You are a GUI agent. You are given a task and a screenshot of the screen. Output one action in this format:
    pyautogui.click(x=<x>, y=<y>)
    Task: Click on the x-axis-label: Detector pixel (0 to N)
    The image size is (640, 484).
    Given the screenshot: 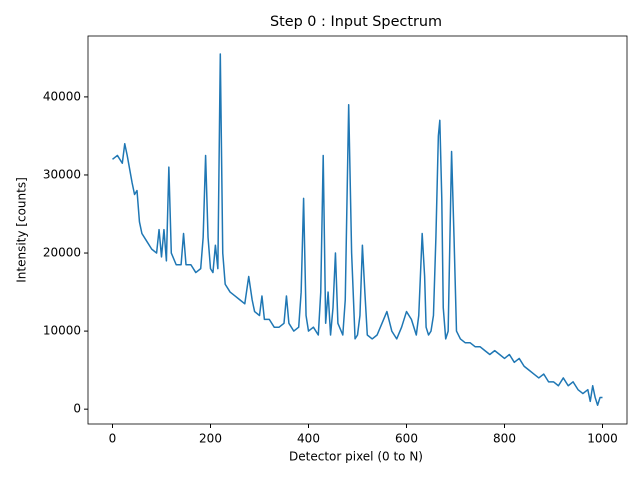 What is the action you would take?
    pyautogui.click(x=356, y=457)
    